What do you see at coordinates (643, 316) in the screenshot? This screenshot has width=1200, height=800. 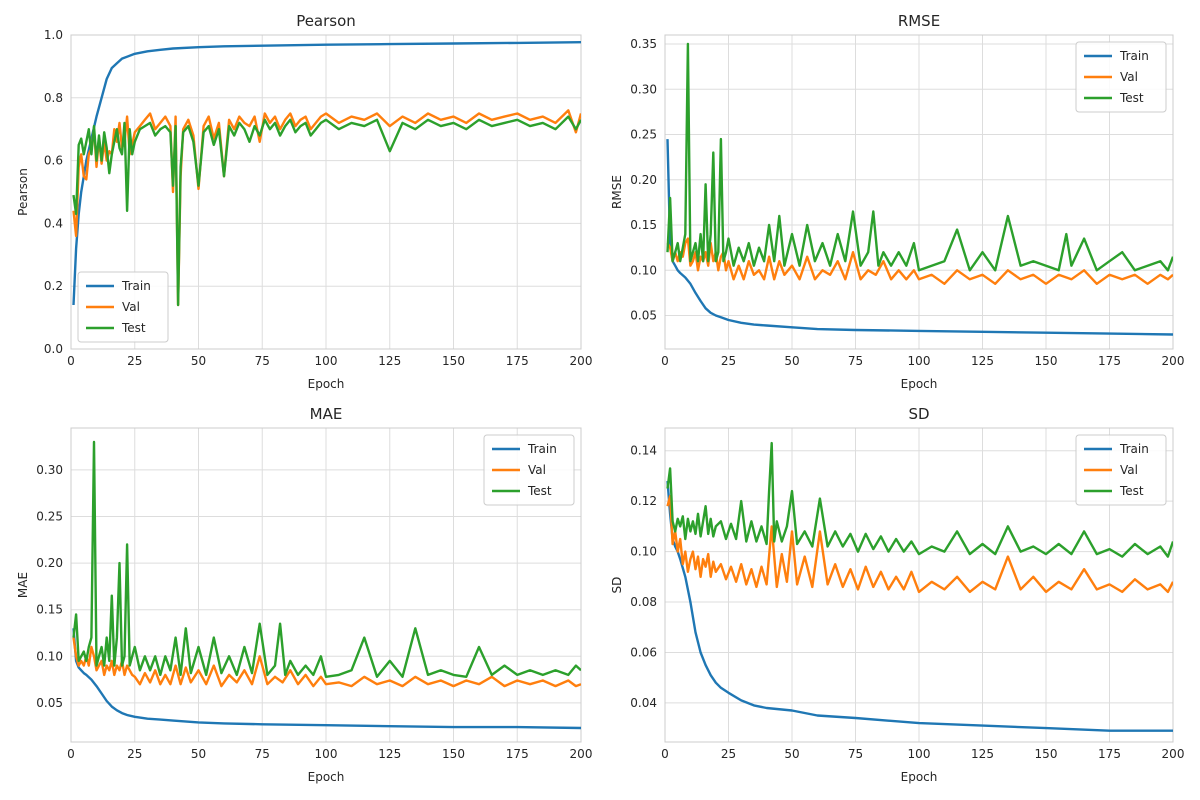 I see `rmse-ytick-label: 0.05` at bounding box center [643, 316].